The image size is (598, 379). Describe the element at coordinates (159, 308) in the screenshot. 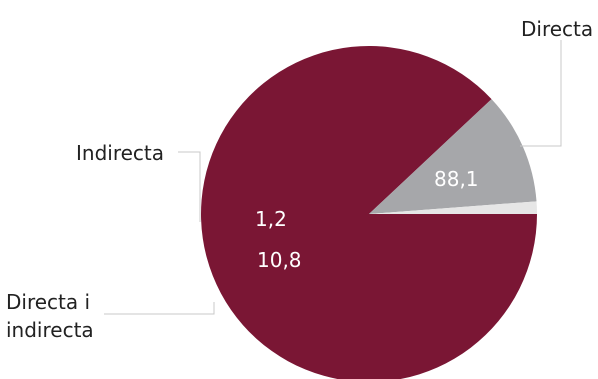

I see `leader-line-directa-i-indirecta` at that location.